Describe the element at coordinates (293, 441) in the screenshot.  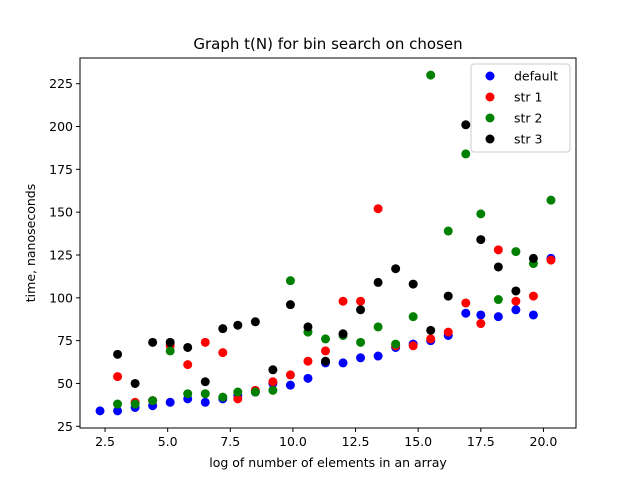
I see `x-tick-label: 10.0` at that location.